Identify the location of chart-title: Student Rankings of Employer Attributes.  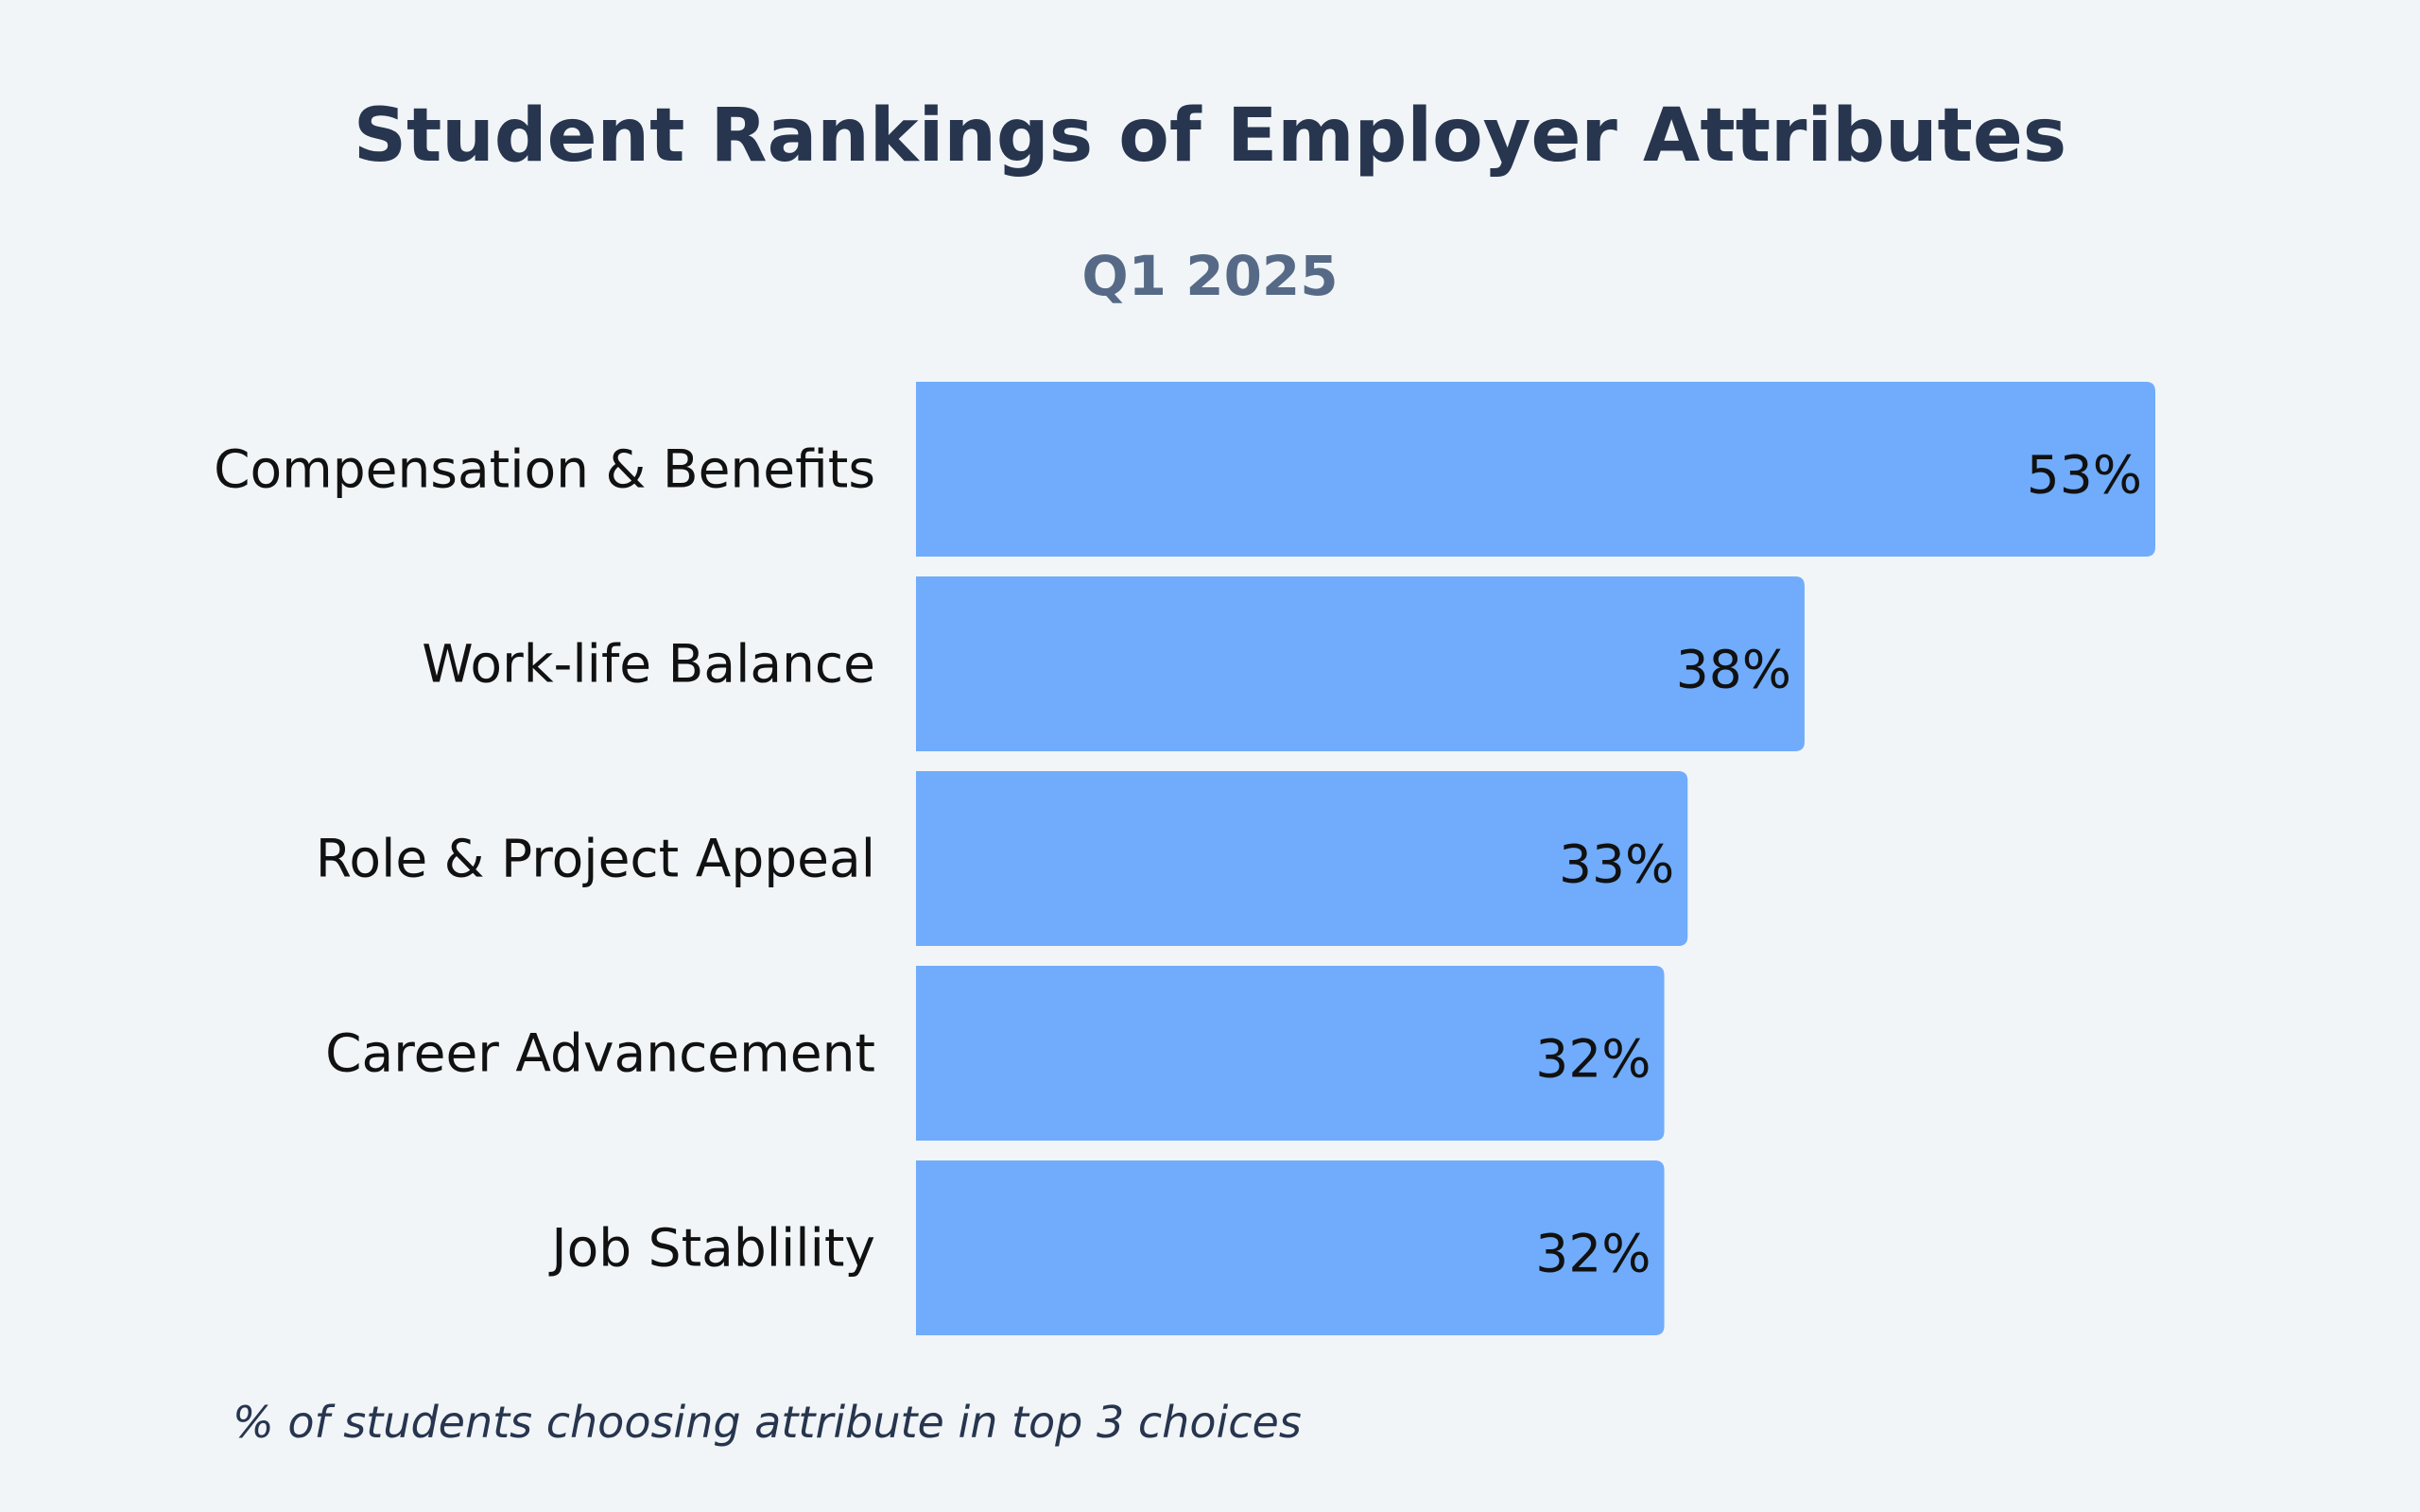
(1210, 136).